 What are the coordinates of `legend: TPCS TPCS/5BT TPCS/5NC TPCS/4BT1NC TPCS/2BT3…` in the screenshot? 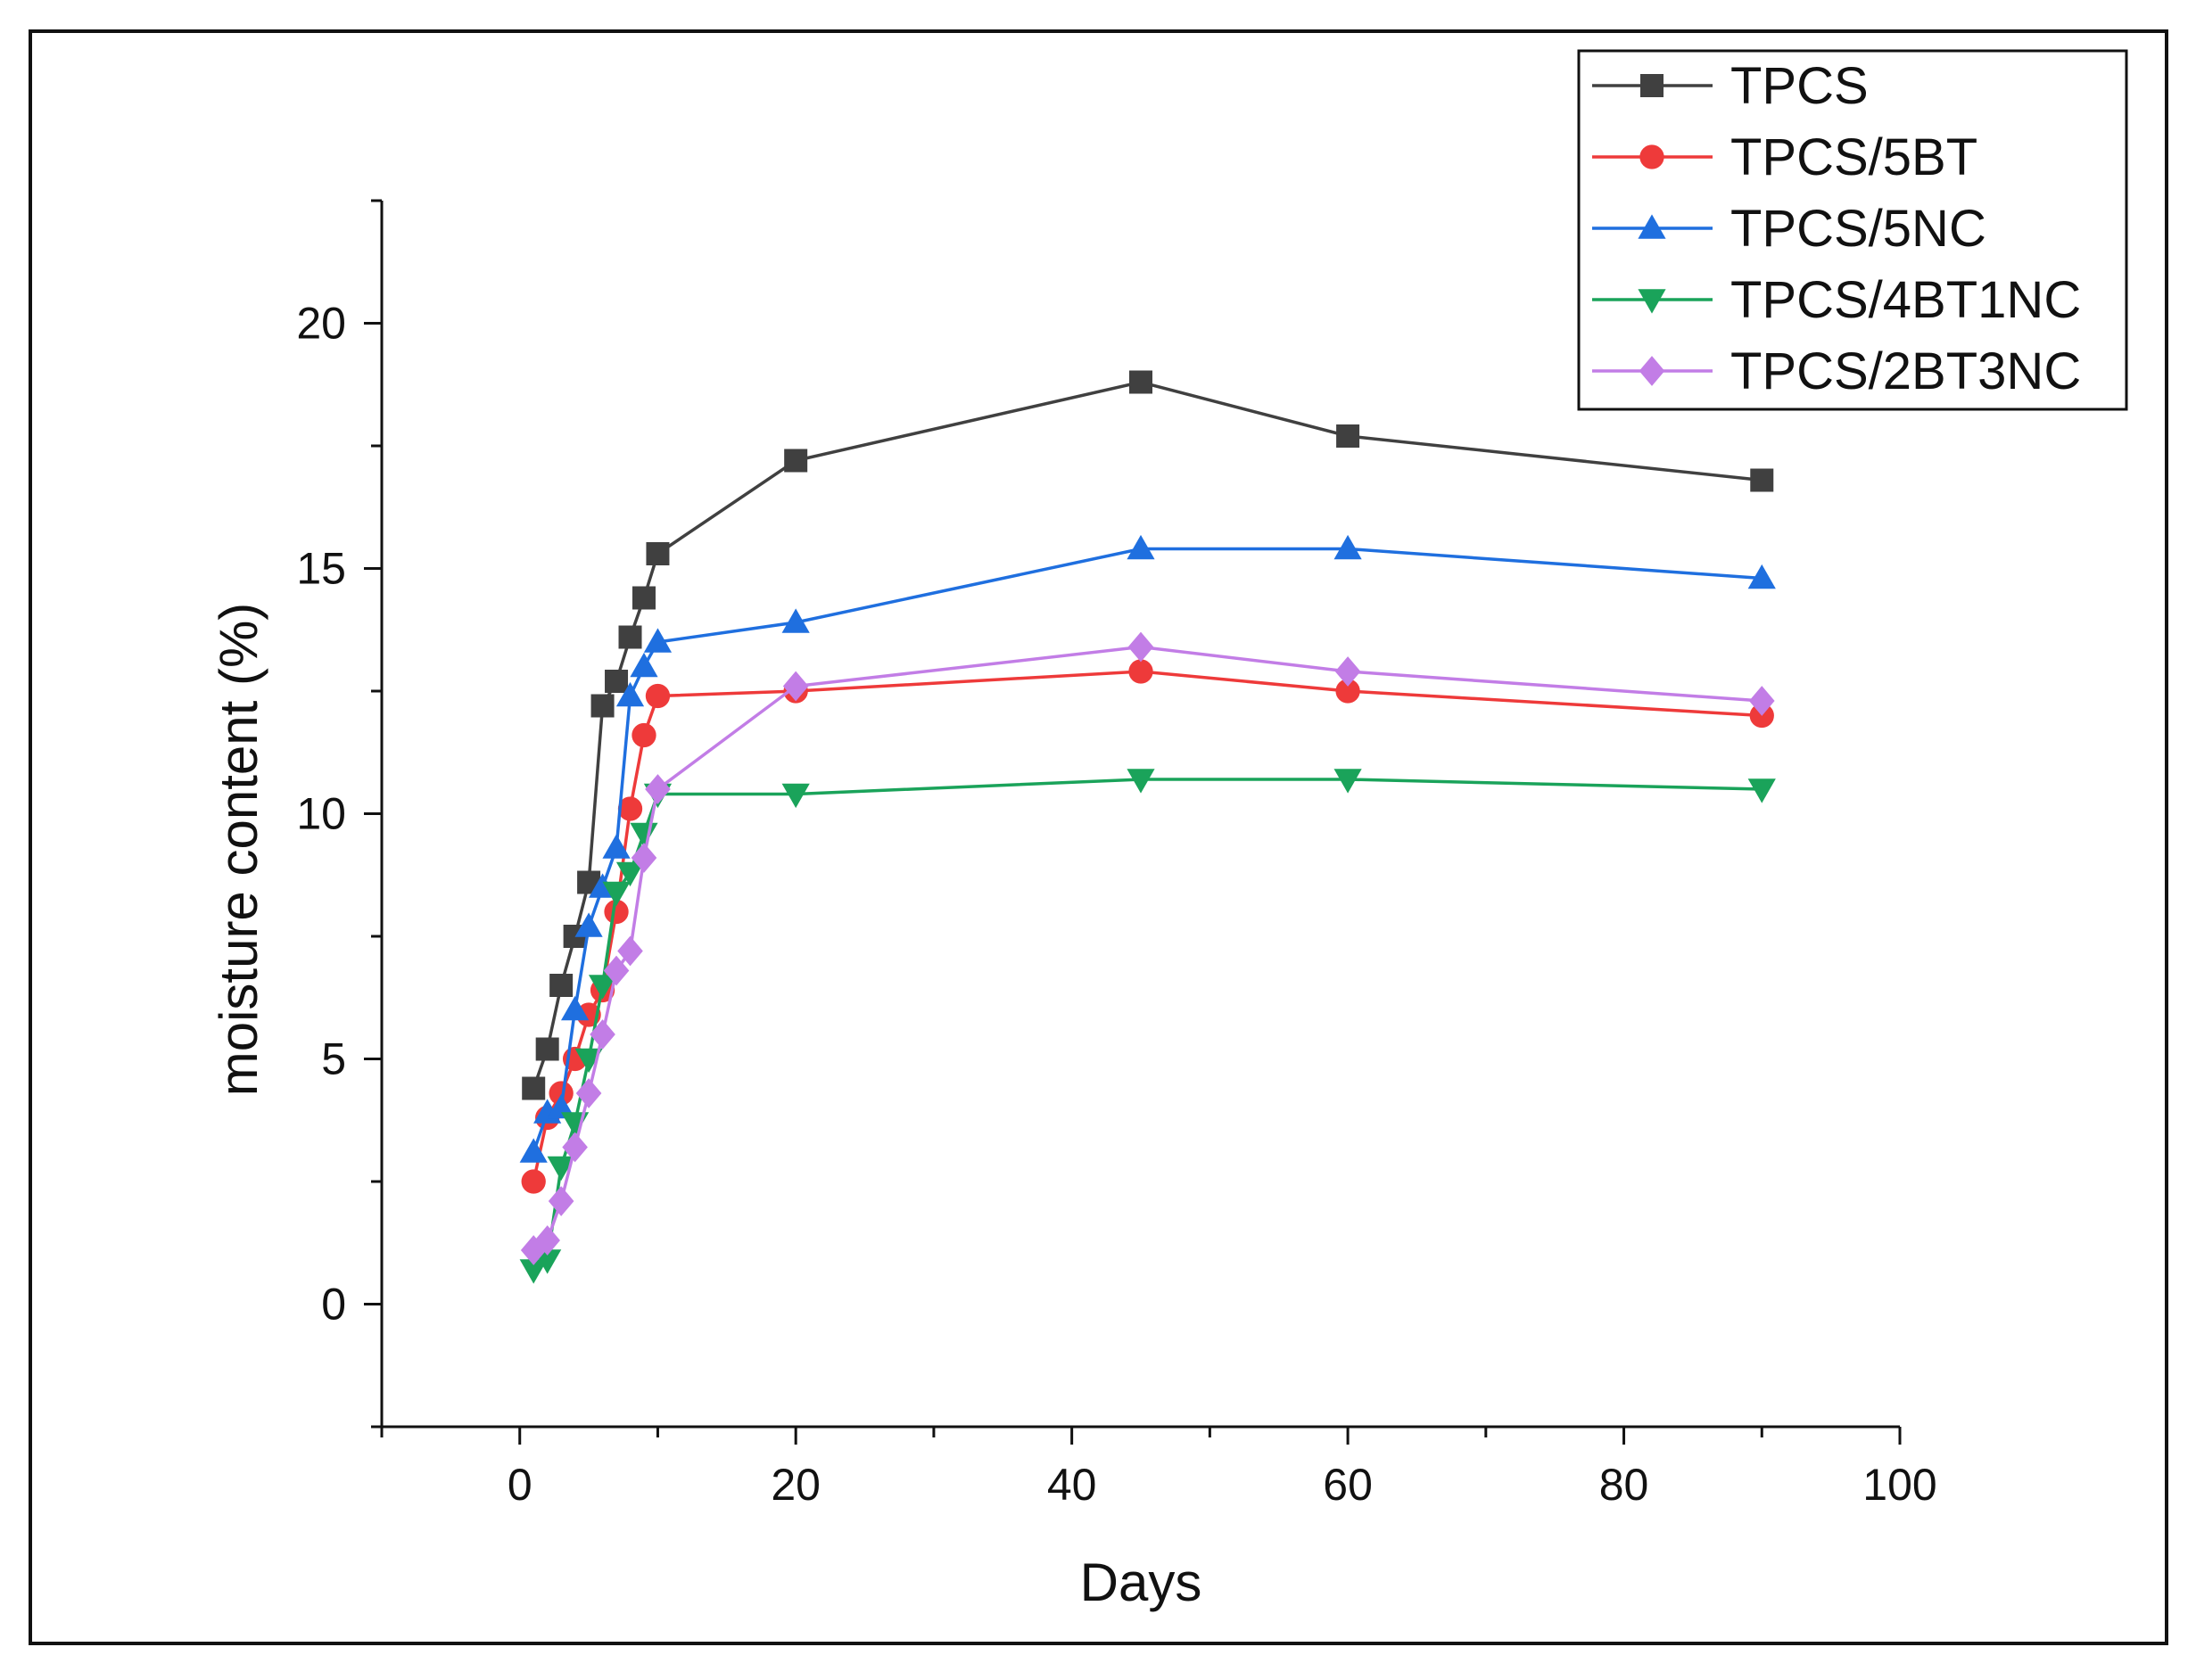 It's located at (1852, 230).